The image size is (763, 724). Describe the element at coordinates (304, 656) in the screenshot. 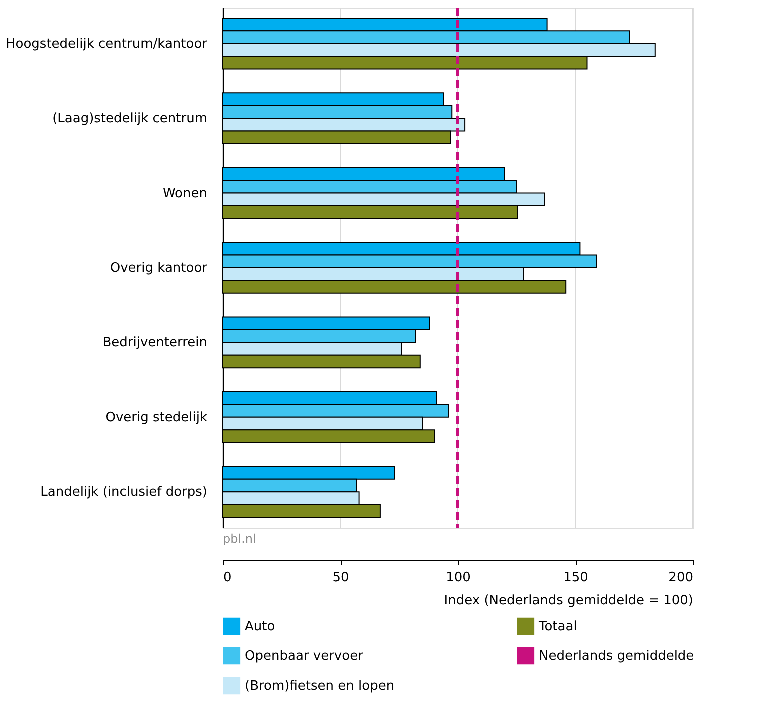

I see `legend-label: Openbaar vervoer` at that location.